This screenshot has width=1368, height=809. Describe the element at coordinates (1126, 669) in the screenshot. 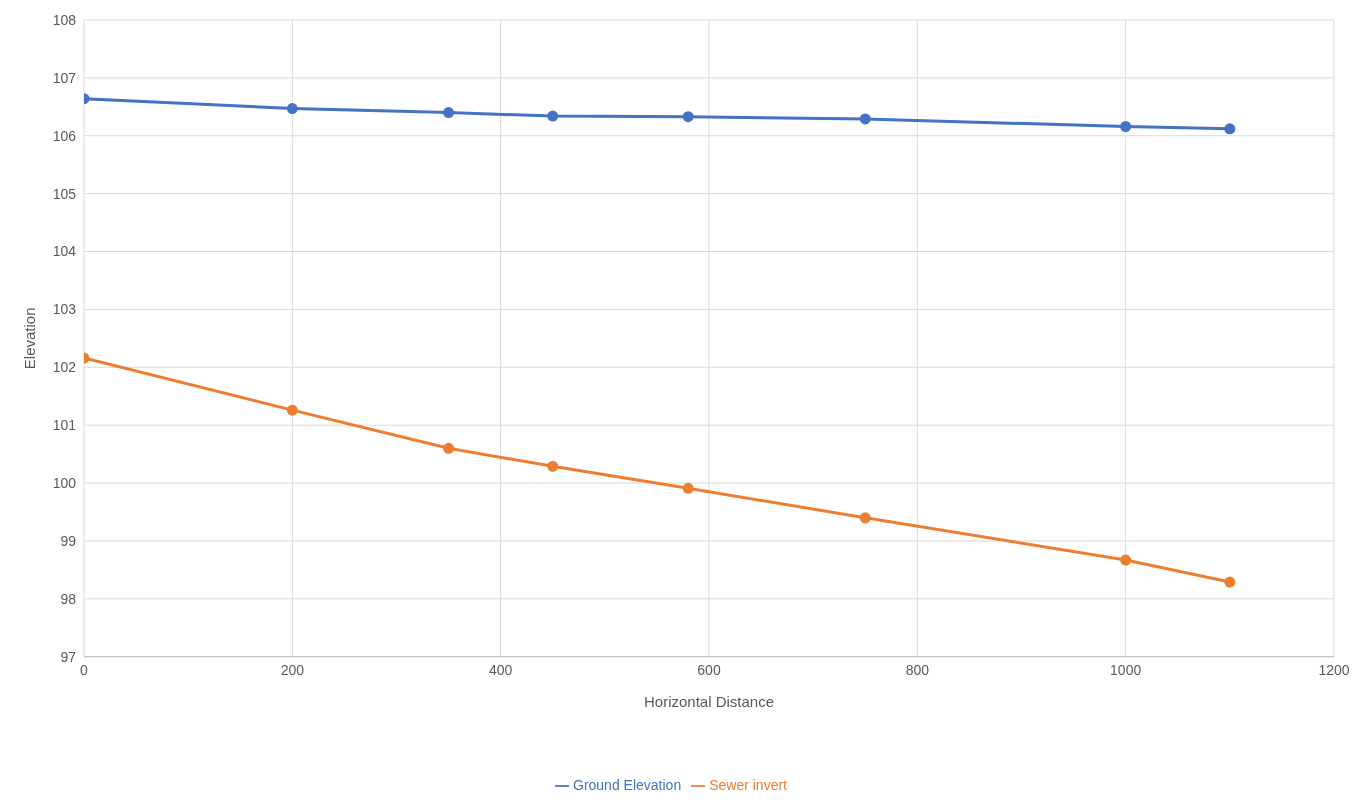

I see `x-tick-label: 1000` at that location.